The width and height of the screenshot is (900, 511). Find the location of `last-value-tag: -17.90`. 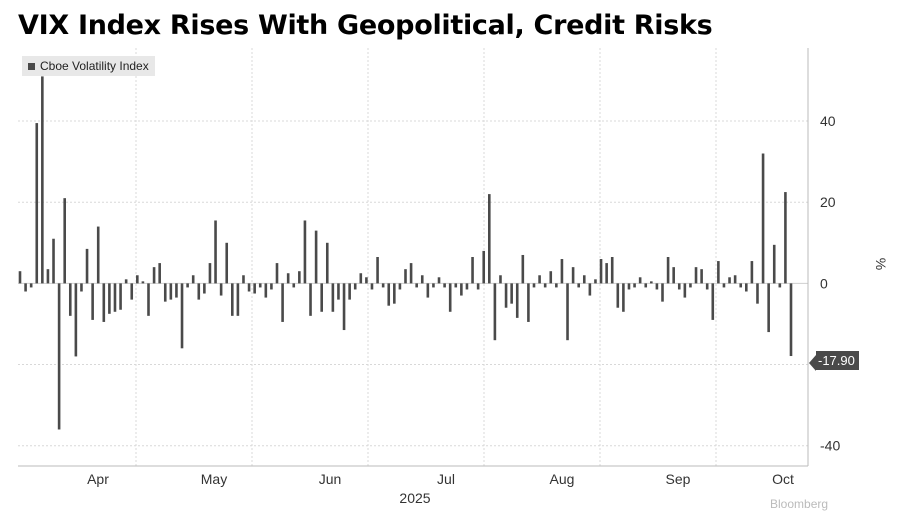

last-value-tag: -17.90 is located at coordinates (834, 361).